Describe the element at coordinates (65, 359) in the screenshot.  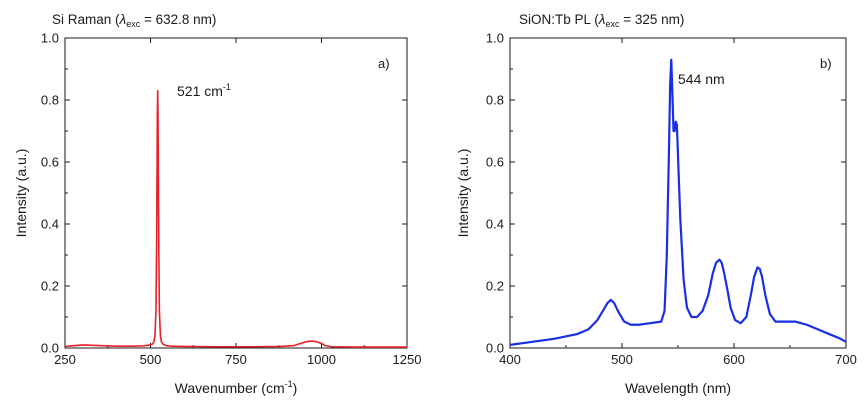
I see `panel-a-x-tick-label: 250` at that location.